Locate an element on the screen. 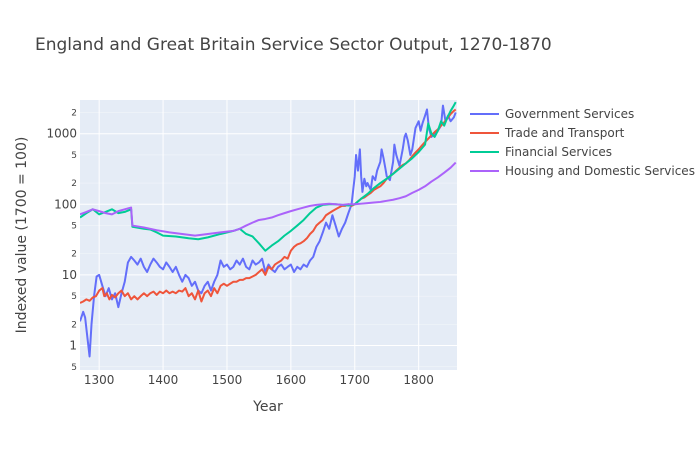  y-tick-label: 1 is located at coordinates (73, 346).